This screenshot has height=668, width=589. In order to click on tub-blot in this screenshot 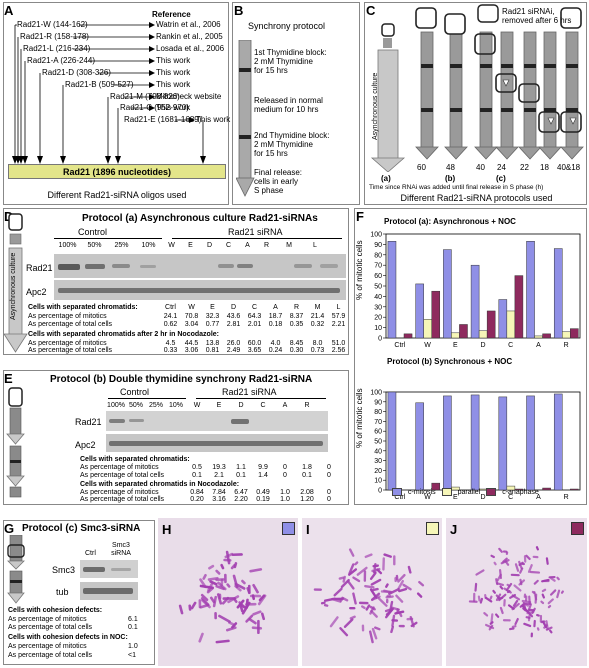, I will do `click(109, 591)`.